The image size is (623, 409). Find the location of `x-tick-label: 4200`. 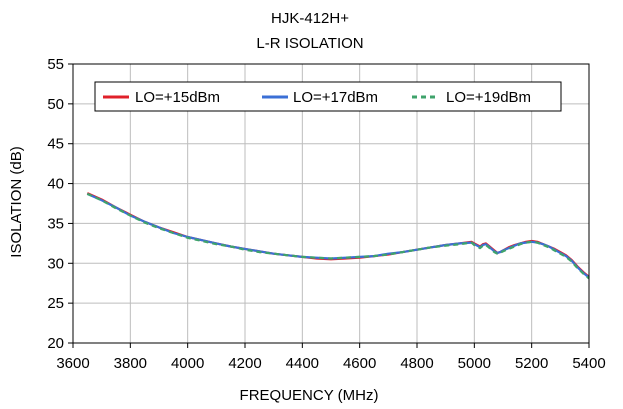

x-tick-label: 4200 is located at coordinates (244, 363).